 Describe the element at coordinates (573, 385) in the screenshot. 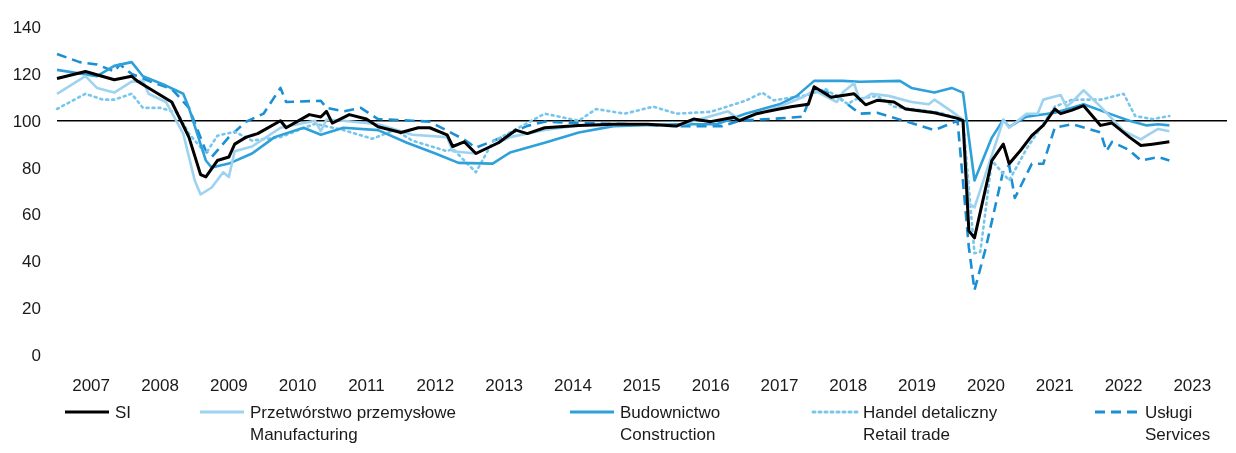

I see `x-tick-label: 2014` at that location.